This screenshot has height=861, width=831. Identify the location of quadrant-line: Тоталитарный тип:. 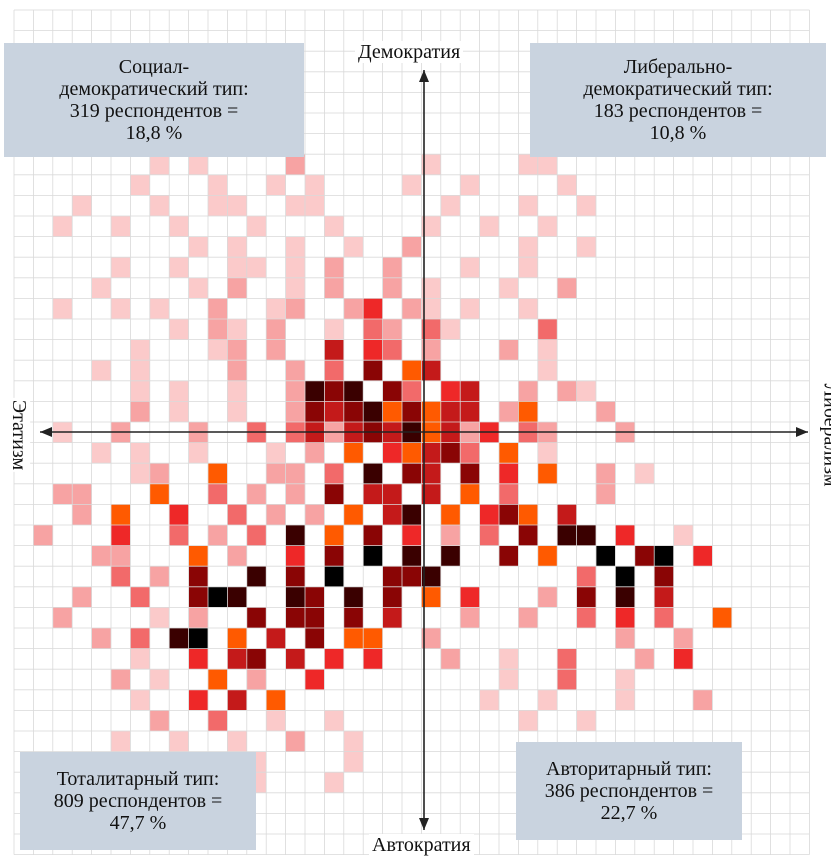
(138, 779).